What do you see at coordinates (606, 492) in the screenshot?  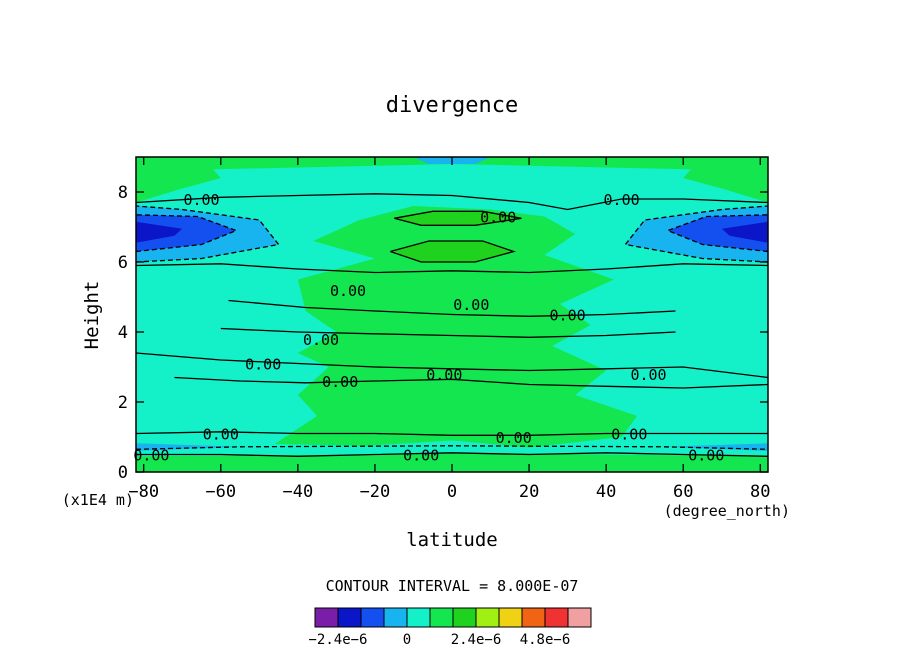 I see `x-tick-label: 40` at bounding box center [606, 492].